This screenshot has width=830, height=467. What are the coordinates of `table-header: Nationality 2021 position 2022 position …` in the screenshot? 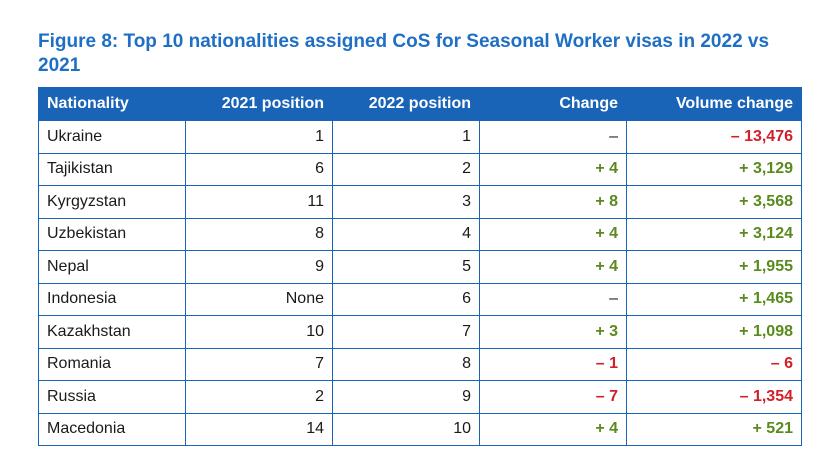 It's located at (420, 104).